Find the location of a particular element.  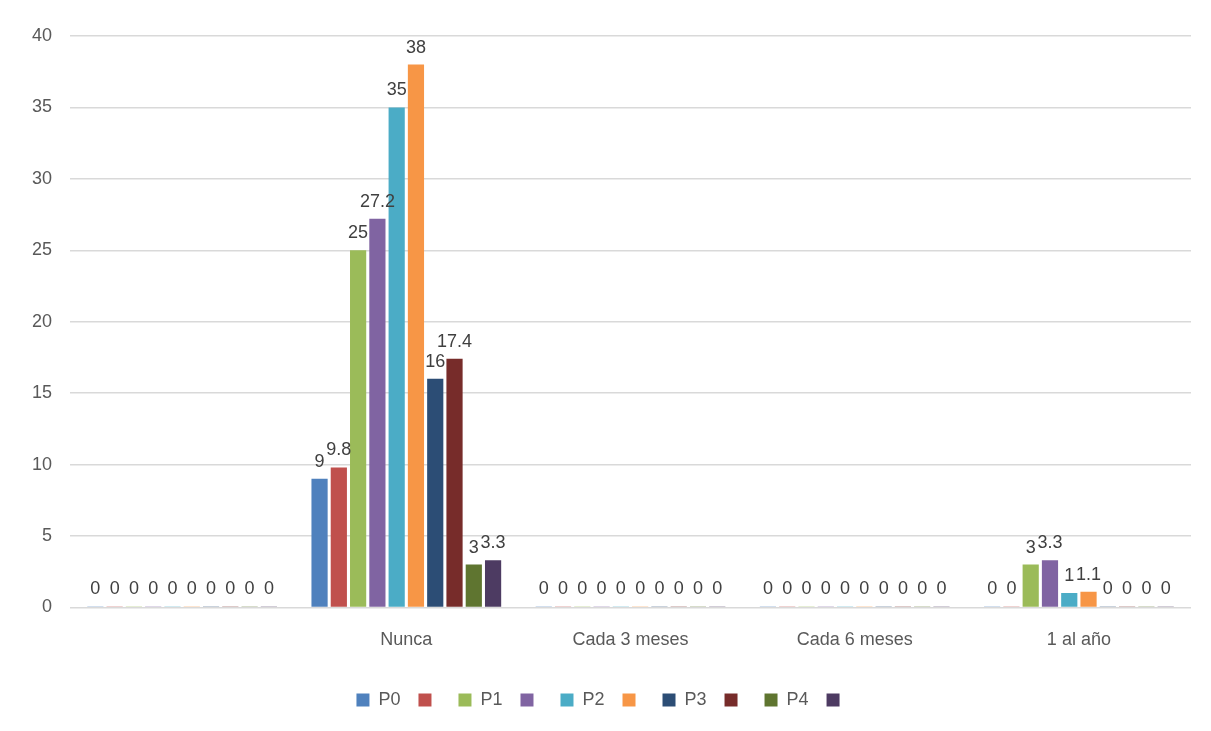

y-tick-label: 10 is located at coordinates (42, 463).